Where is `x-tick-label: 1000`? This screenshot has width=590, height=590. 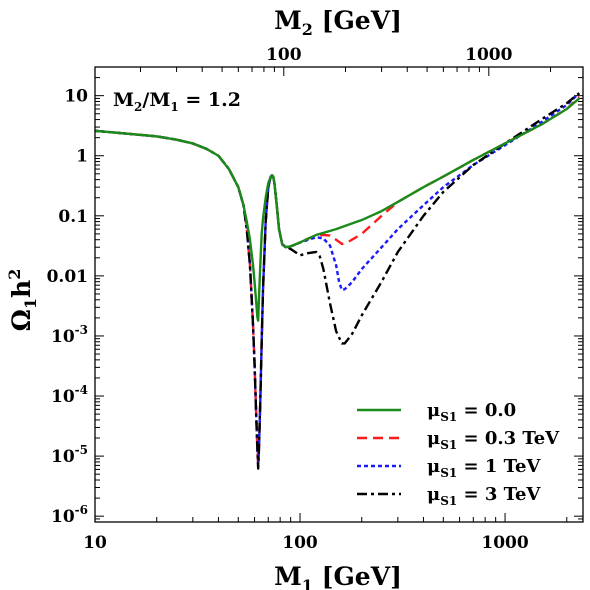 x-tick-label: 1000 is located at coordinates (504, 543).